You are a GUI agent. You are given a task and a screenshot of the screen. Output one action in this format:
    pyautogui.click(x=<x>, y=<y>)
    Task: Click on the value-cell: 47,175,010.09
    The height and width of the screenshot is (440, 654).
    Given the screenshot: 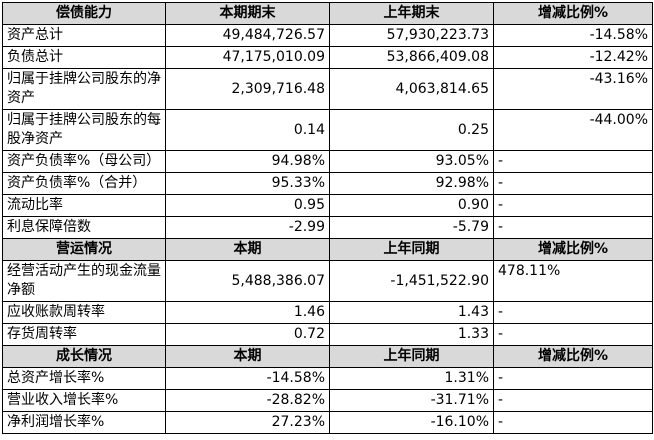 What is the action you would take?
    pyautogui.click(x=247, y=57)
    